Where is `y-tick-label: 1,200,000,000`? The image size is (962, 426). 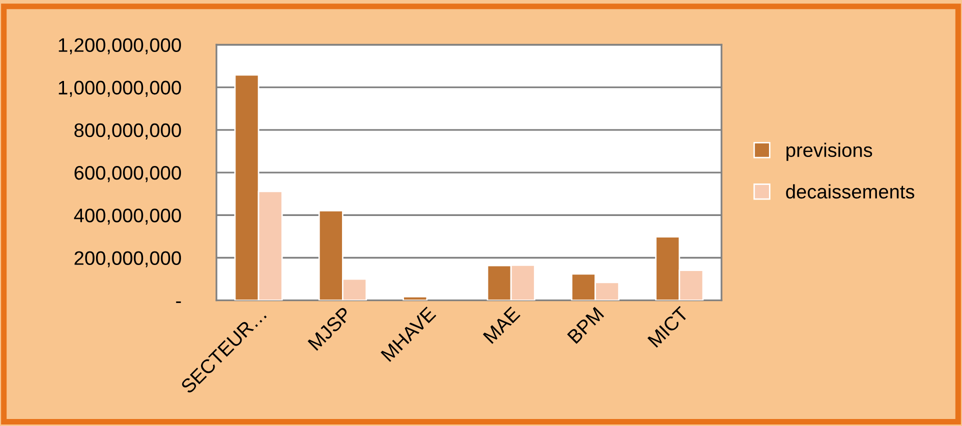 y-tick-label: 1,200,000,000 is located at coordinates (119, 46).